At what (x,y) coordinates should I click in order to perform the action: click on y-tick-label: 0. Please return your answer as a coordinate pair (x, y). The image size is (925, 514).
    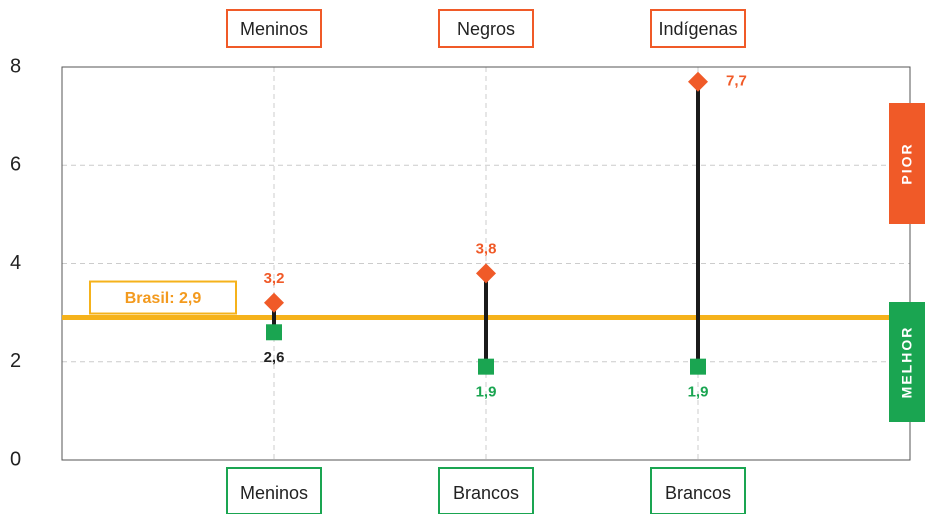
    Looking at the image, I should click on (15, 459).